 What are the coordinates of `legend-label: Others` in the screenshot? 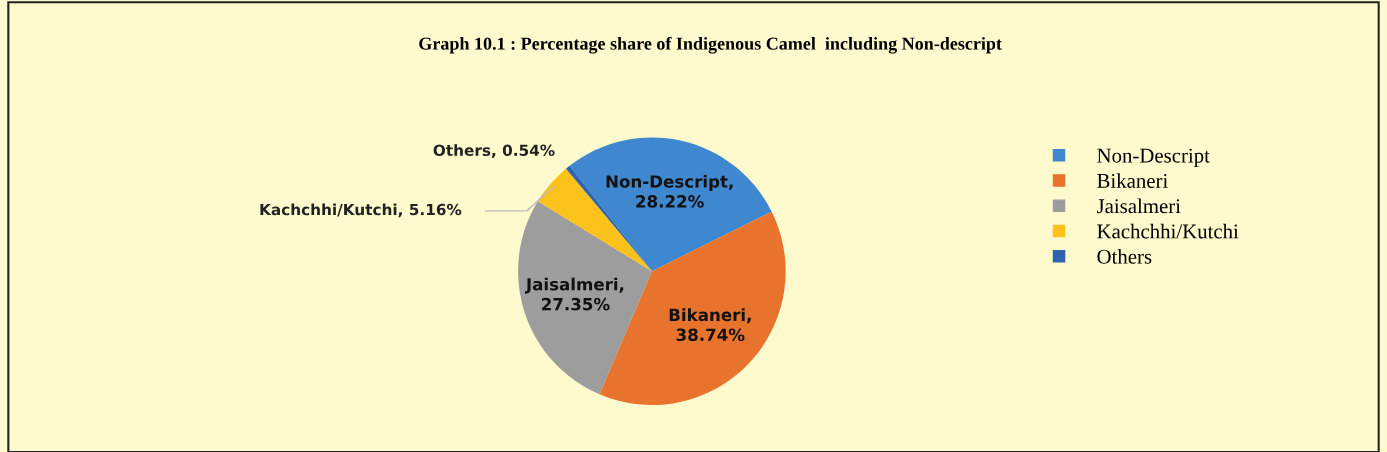 It's located at (1124, 256).